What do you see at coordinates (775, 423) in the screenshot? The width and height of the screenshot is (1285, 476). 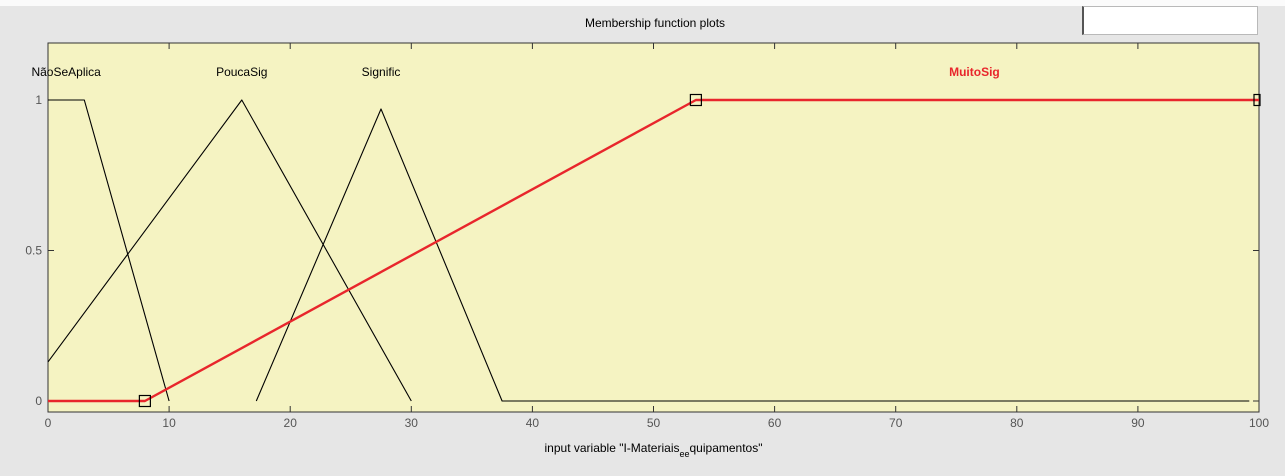 I see `x-tick-label: 60` at bounding box center [775, 423].